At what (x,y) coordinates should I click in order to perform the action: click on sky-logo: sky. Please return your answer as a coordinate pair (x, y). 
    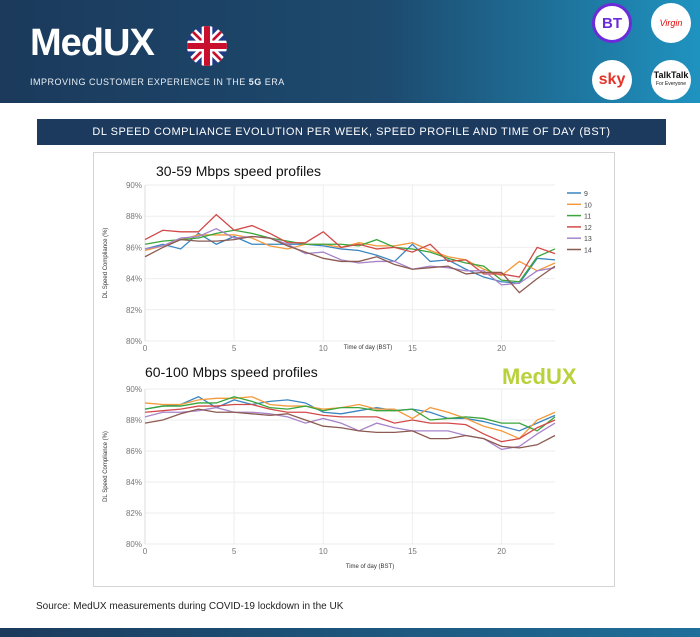
    Looking at the image, I should click on (612, 80).